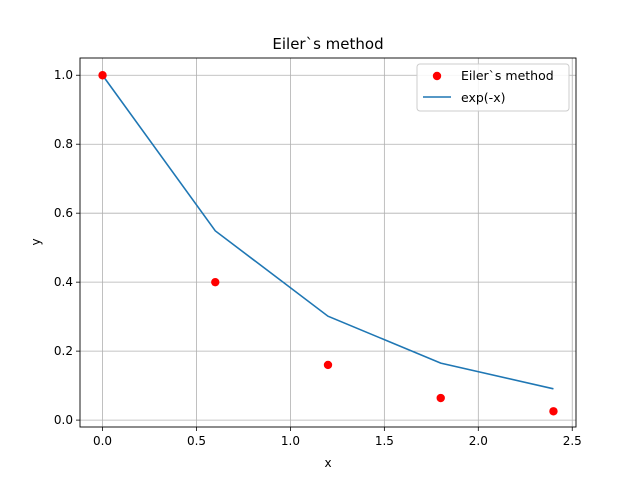 This screenshot has width=640, height=480. What do you see at coordinates (327, 463) in the screenshot?
I see `x-axis-label: x` at bounding box center [327, 463].